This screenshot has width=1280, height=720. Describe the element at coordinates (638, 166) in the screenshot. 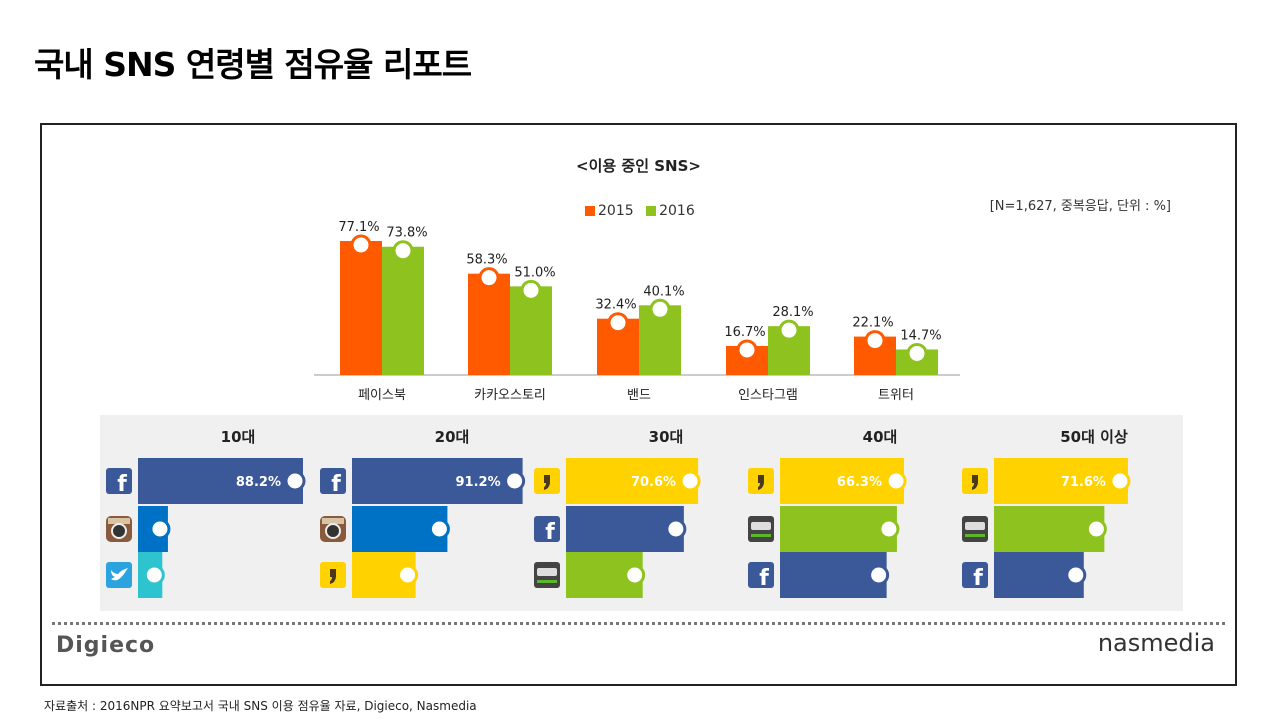

I see `chart-title: <이용 중인 SNS>` at that location.